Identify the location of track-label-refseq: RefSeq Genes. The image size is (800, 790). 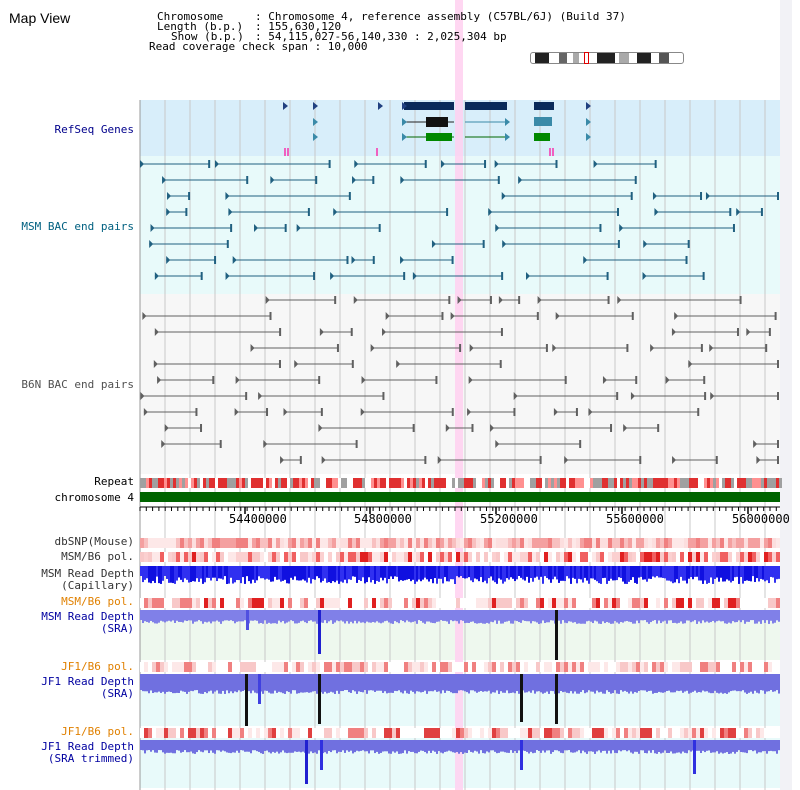
(94, 129).